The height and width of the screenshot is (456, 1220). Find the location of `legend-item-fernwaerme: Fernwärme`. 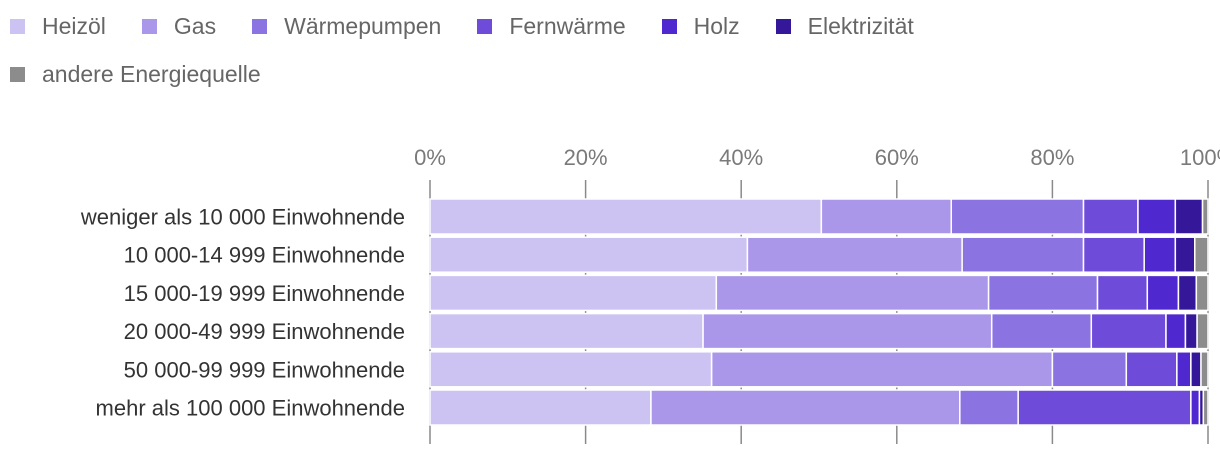

legend-item-fernwaerme: Fernwärme is located at coordinates (551, 26).